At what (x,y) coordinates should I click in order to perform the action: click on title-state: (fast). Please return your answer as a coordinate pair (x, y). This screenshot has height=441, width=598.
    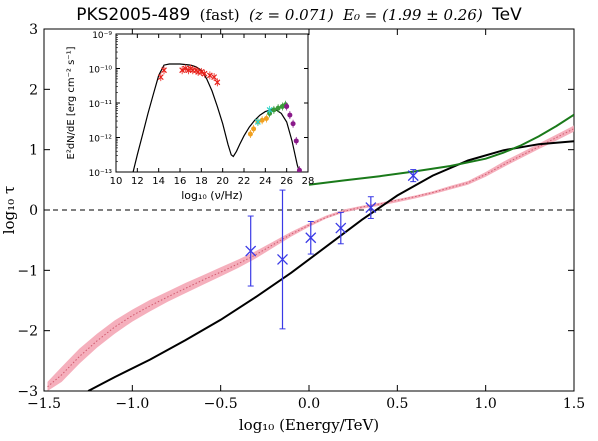
    Looking at the image, I should click on (220, 15).